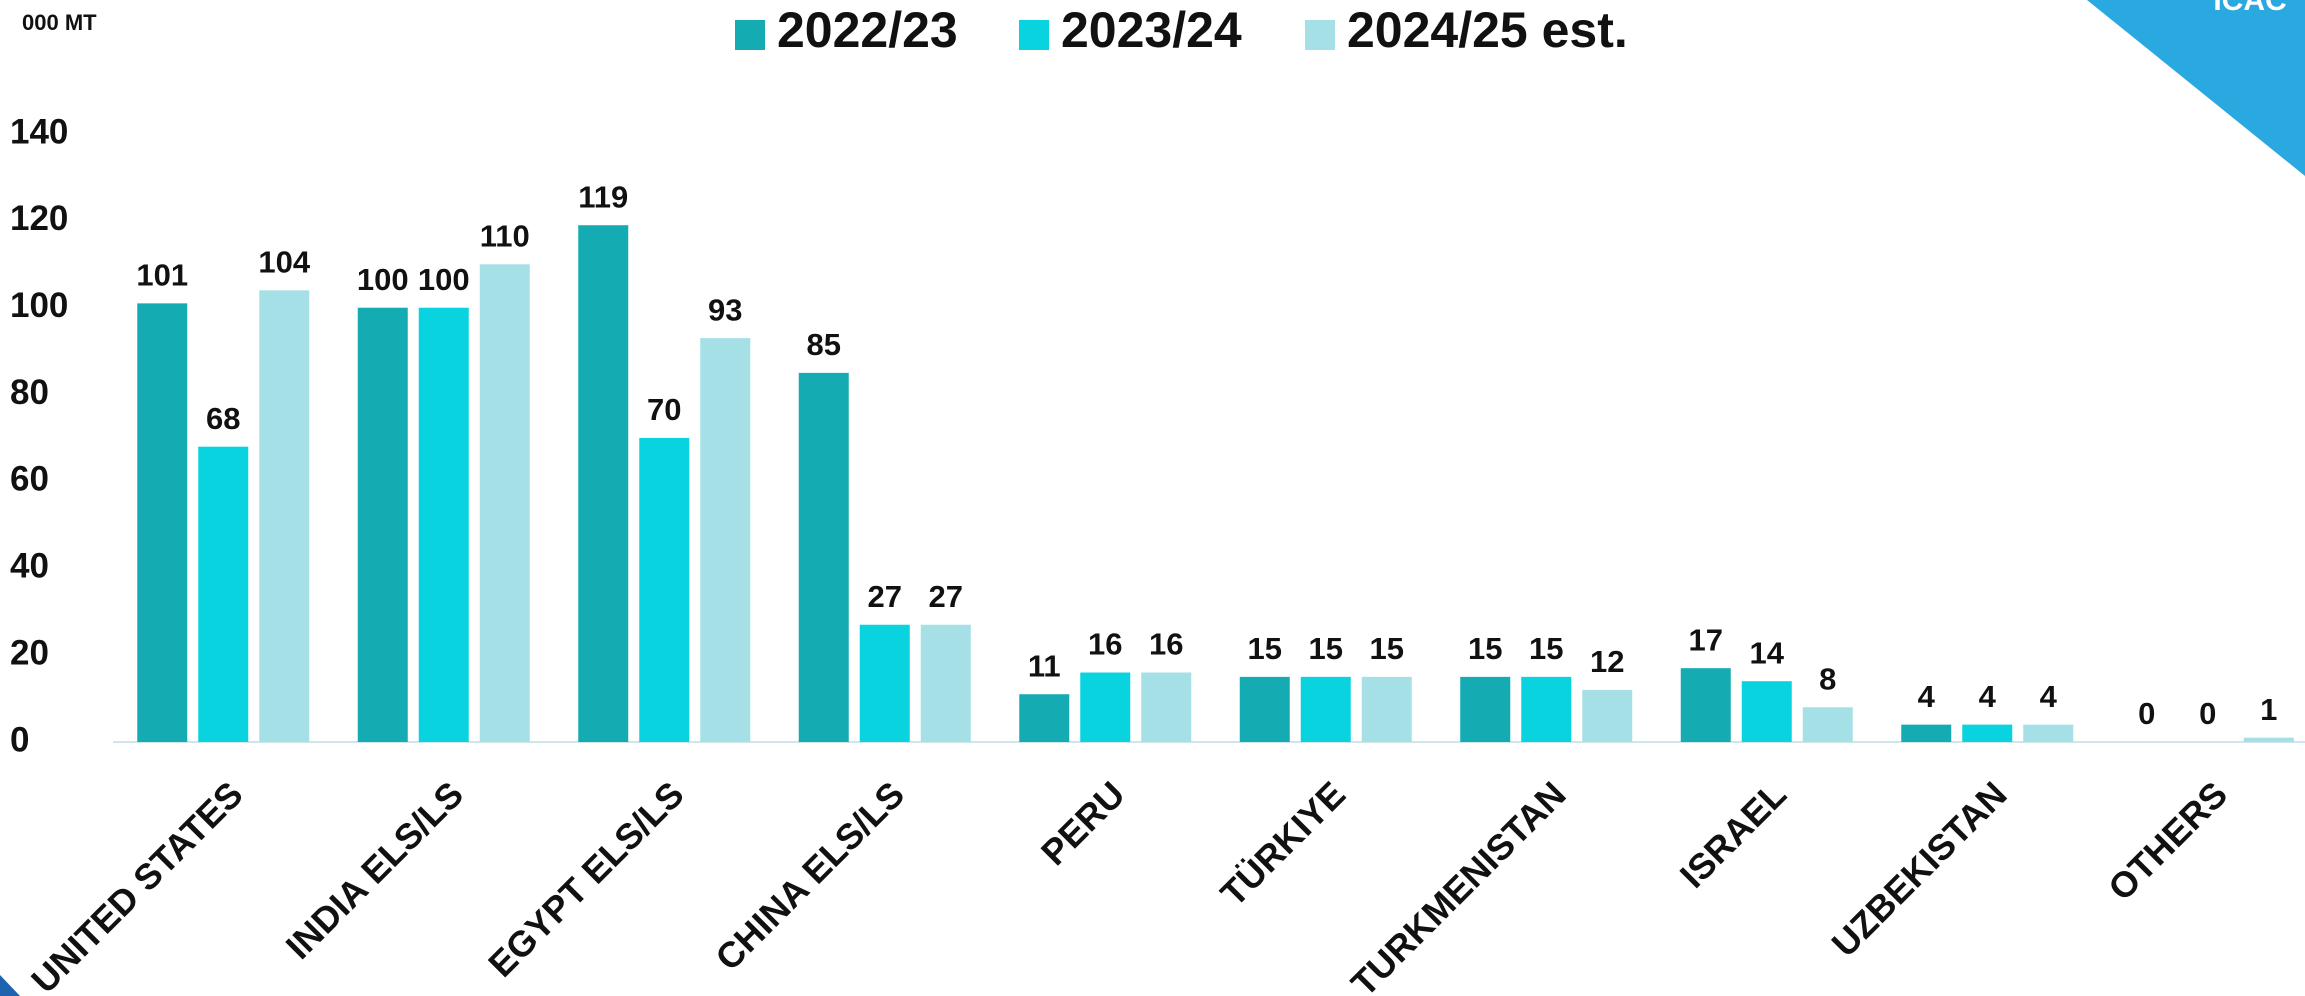 The height and width of the screenshot is (996, 2305). Describe the element at coordinates (1706, 639) in the screenshot. I see `value-label: 17` at that location.